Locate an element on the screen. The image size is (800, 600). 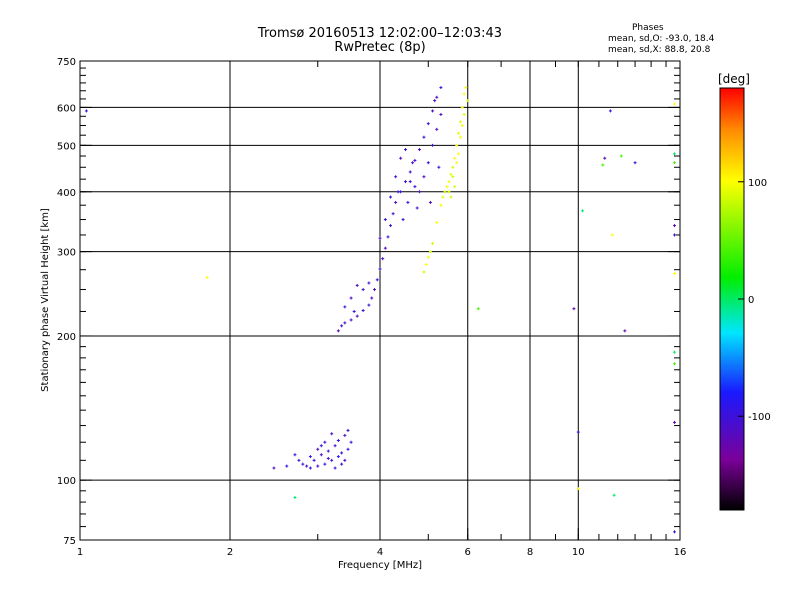
y-axis-label: Stationary phase Virtual Height [km] is located at coordinates (45, 300).